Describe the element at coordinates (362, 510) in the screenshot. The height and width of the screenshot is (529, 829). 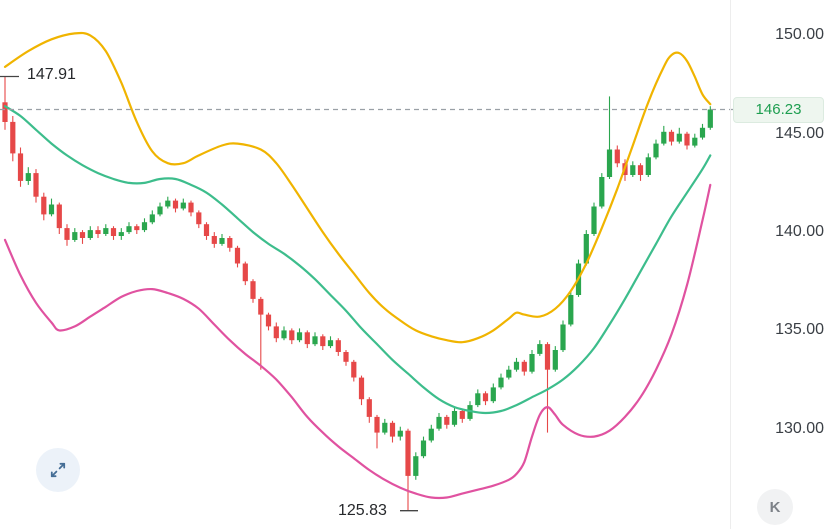
I see `low-price-label: 125.83` at that location.